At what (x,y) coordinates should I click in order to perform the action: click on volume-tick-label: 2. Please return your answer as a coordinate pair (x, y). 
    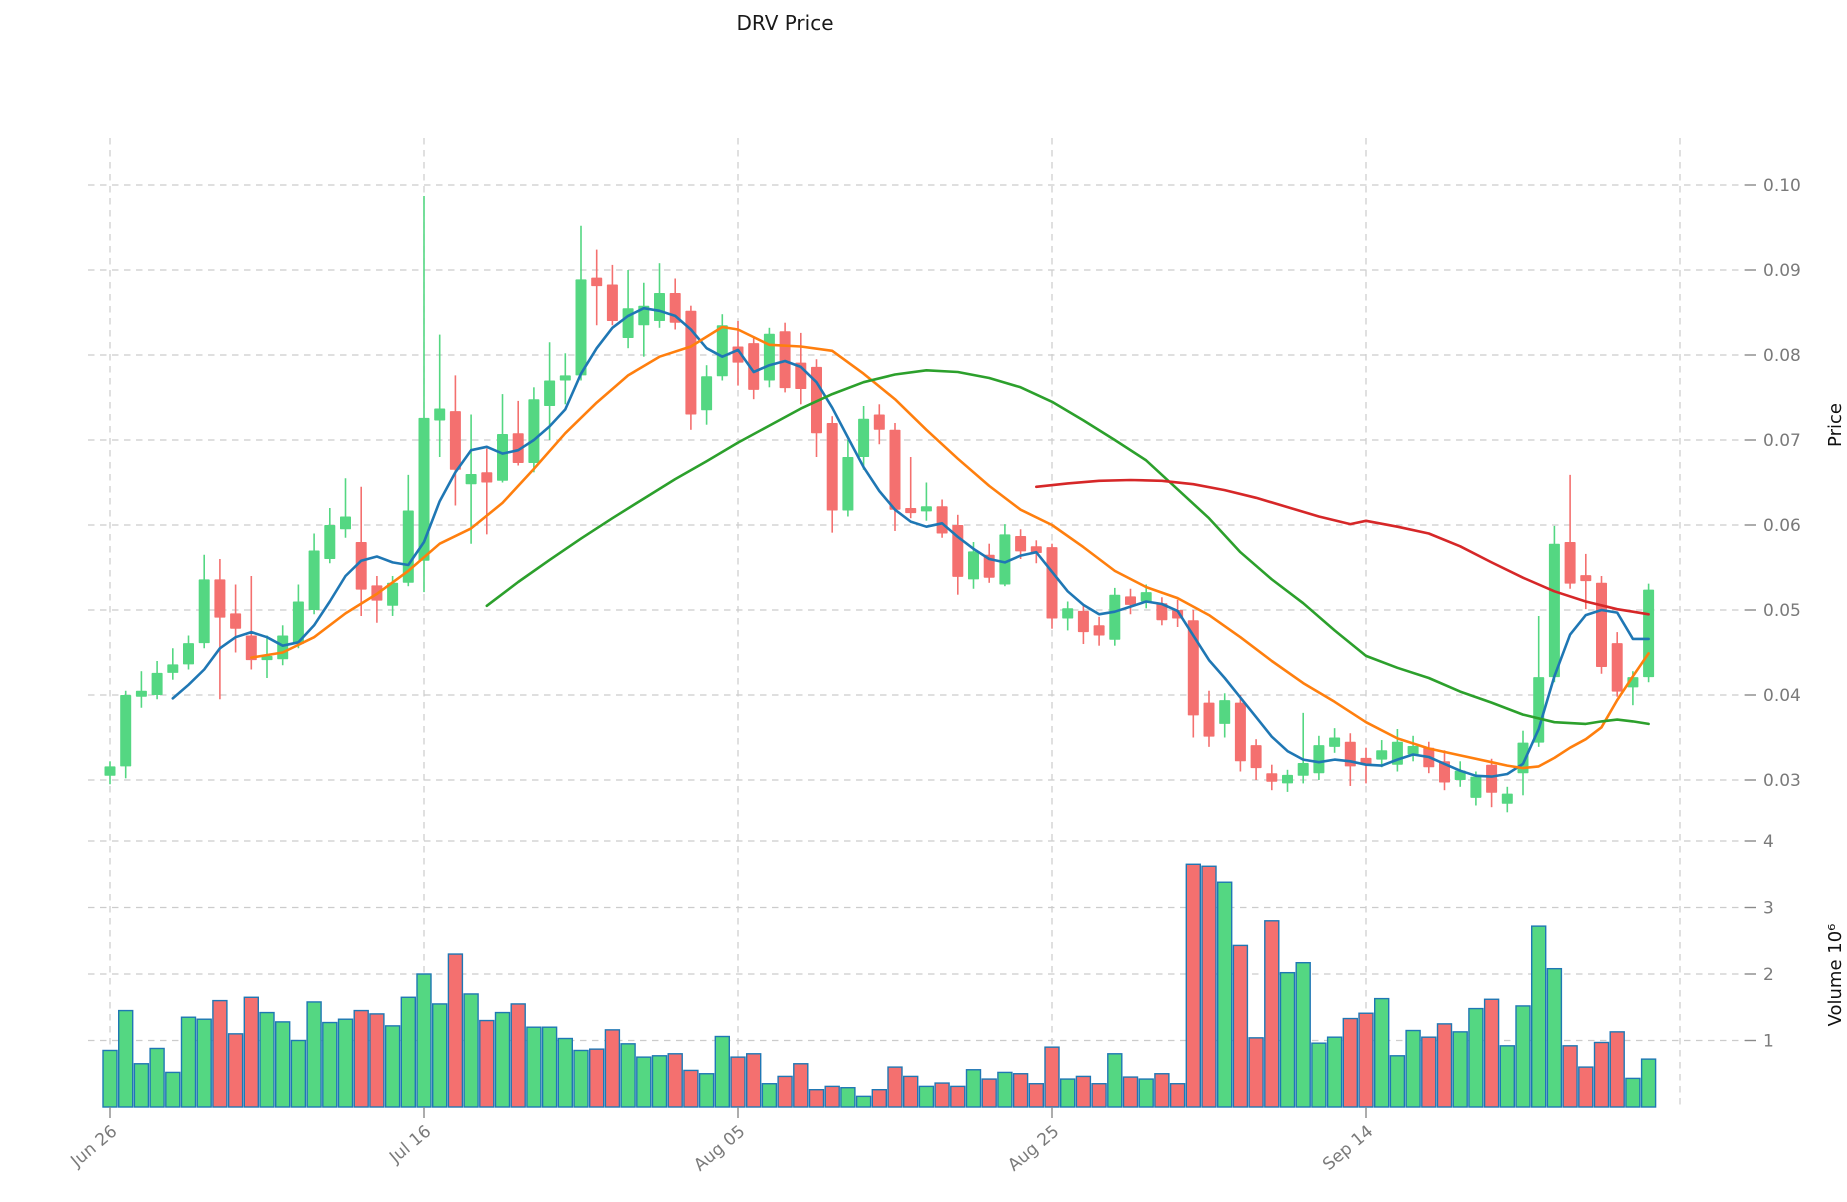
    Looking at the image, I should click on (1768, 975).